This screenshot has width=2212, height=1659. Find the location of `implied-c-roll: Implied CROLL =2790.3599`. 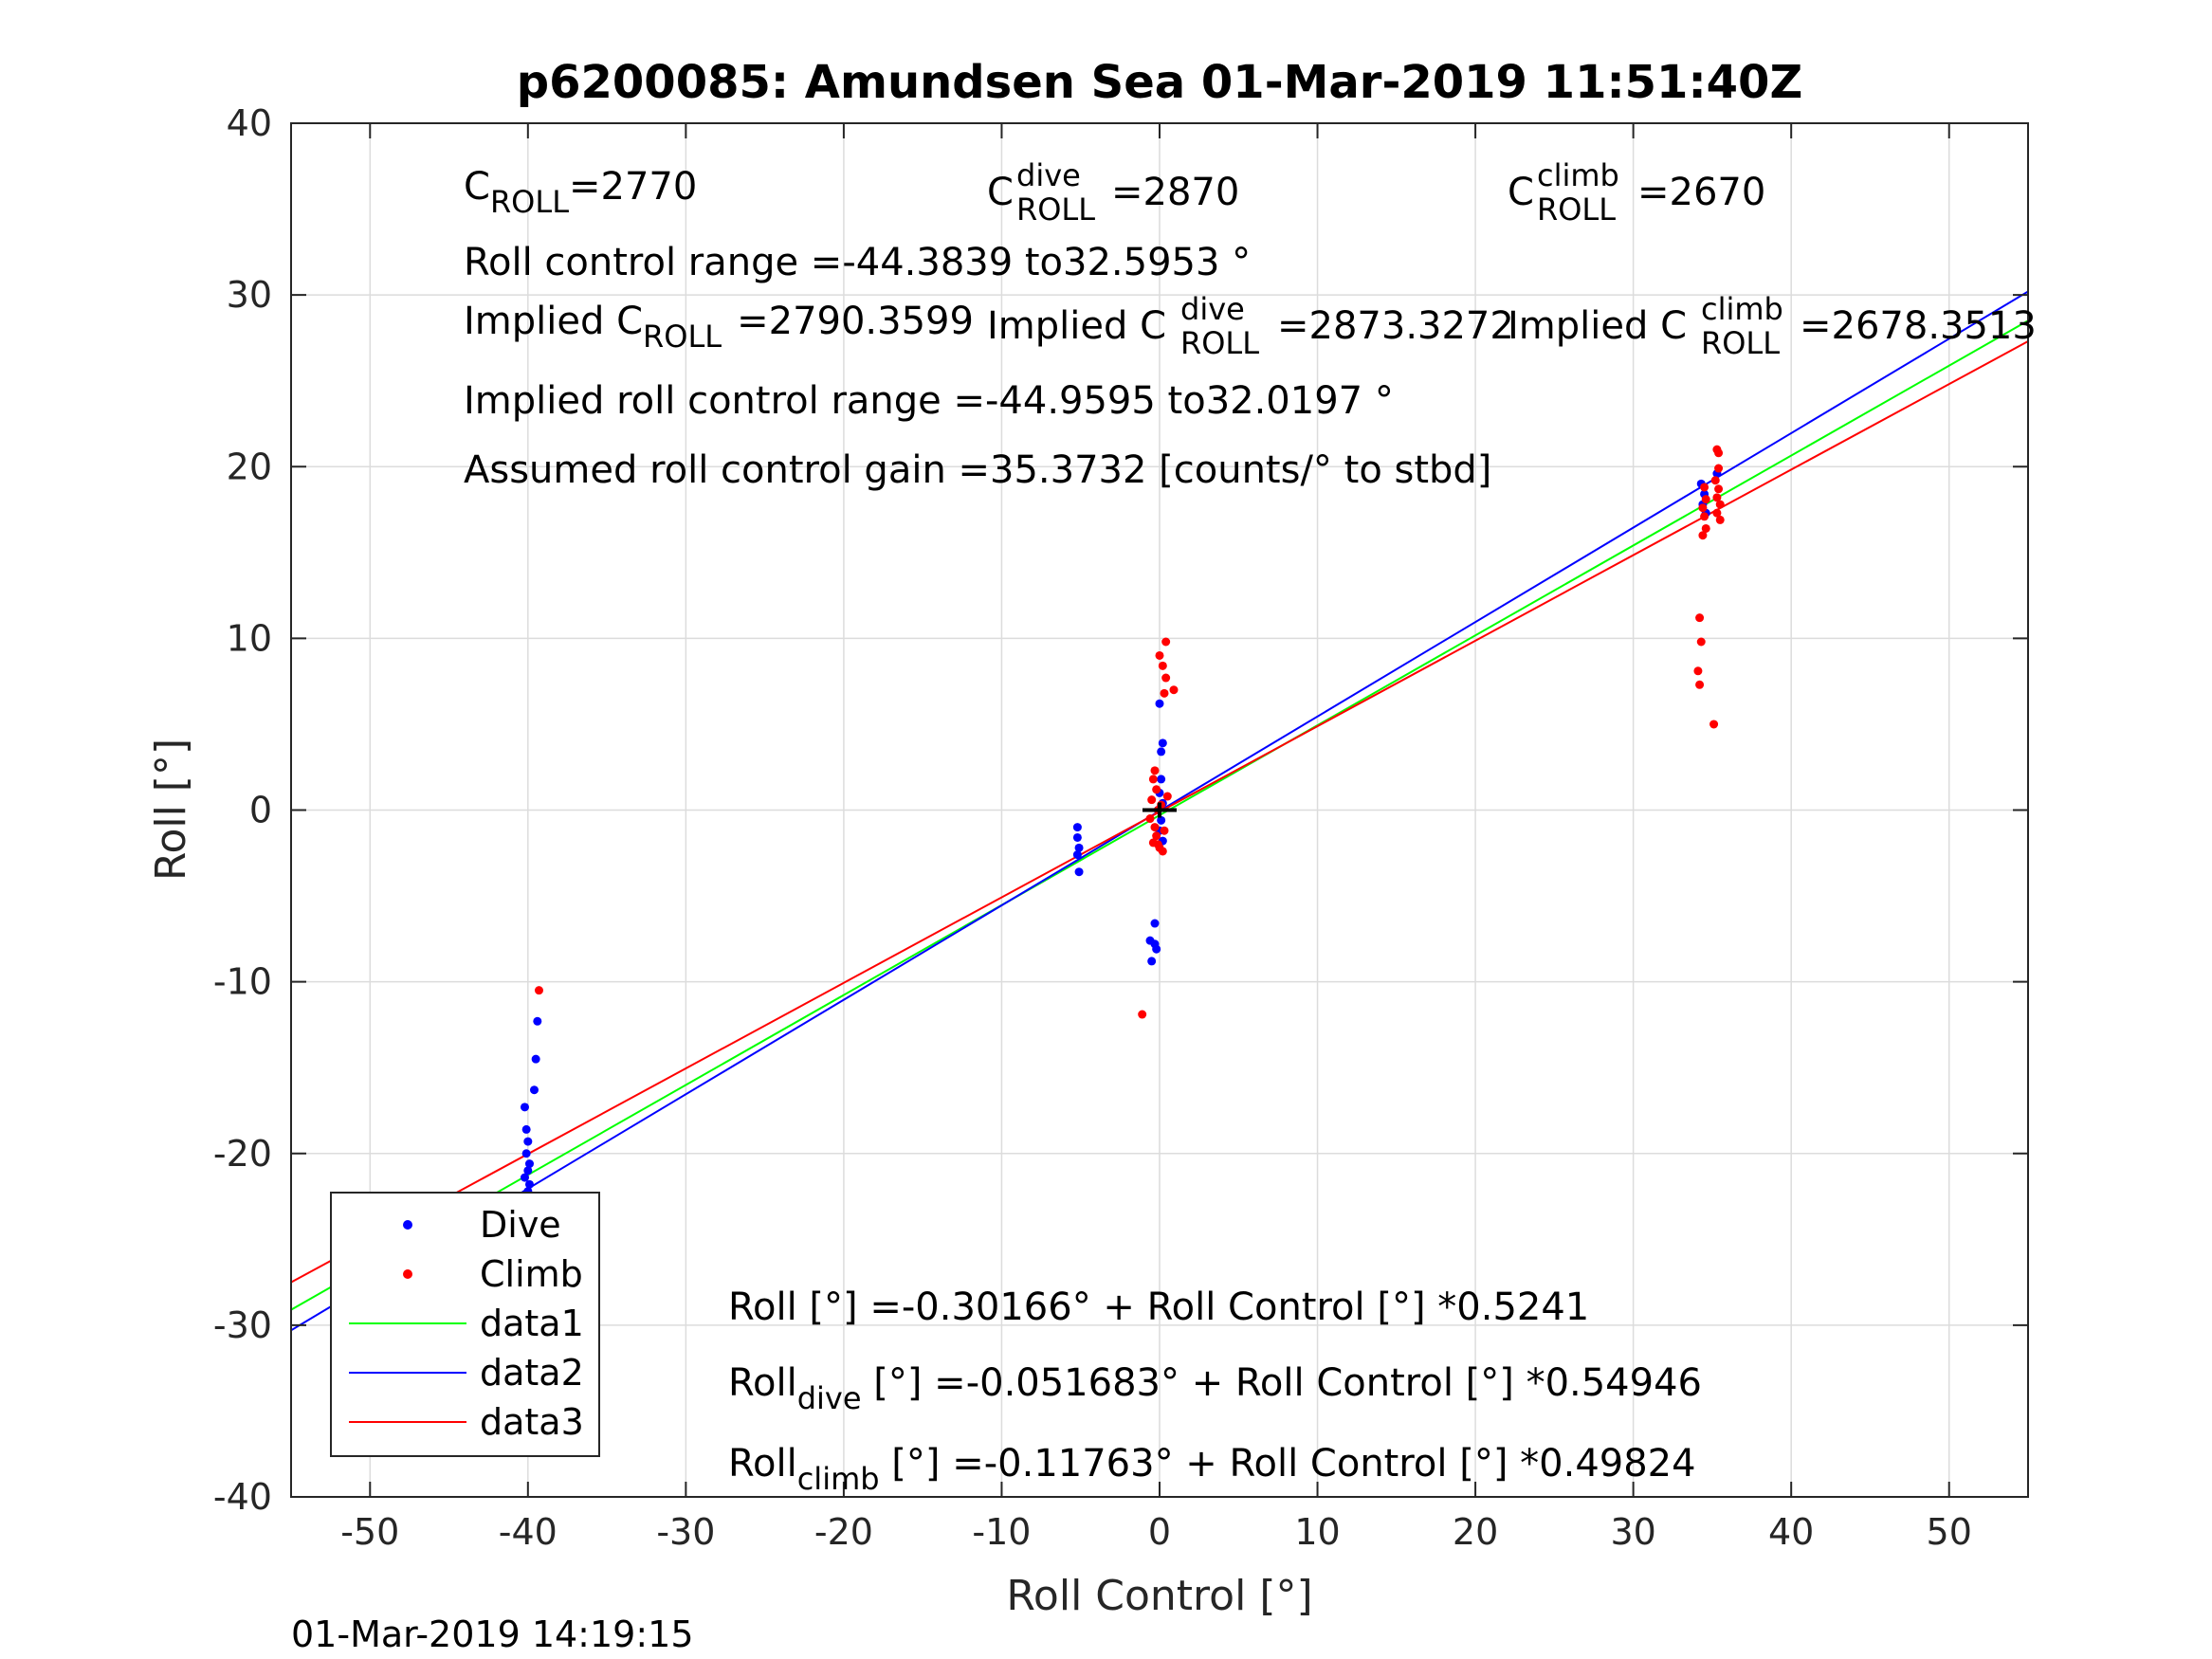

implied-c-roll: Implied CROLL =2790.3599 is located at coordinates (719, 327).